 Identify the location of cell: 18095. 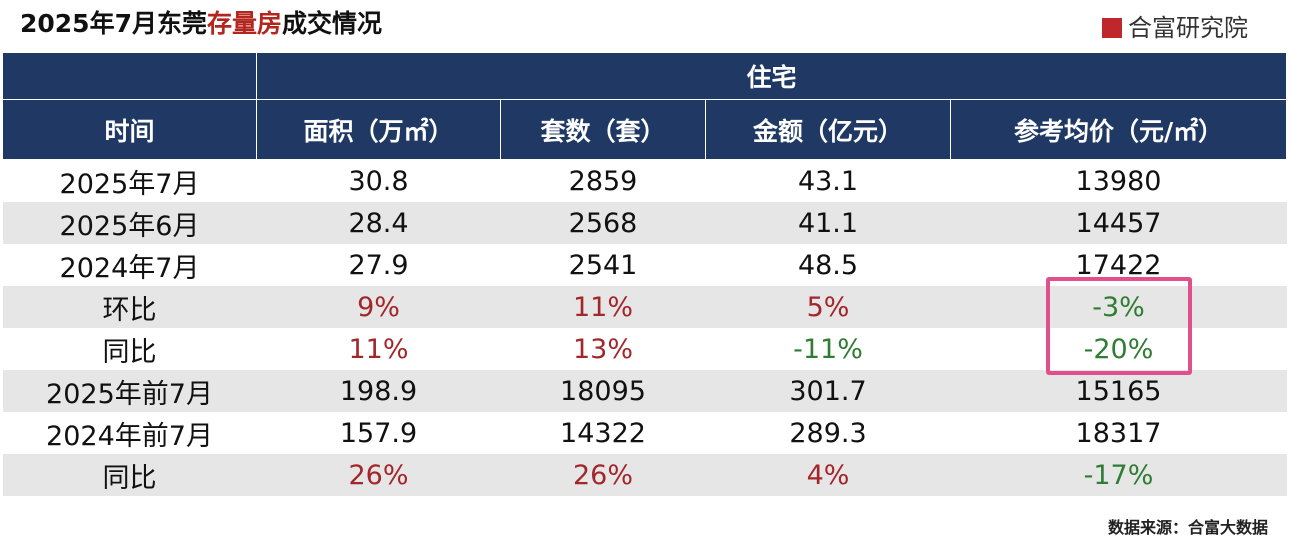
(603, 391).